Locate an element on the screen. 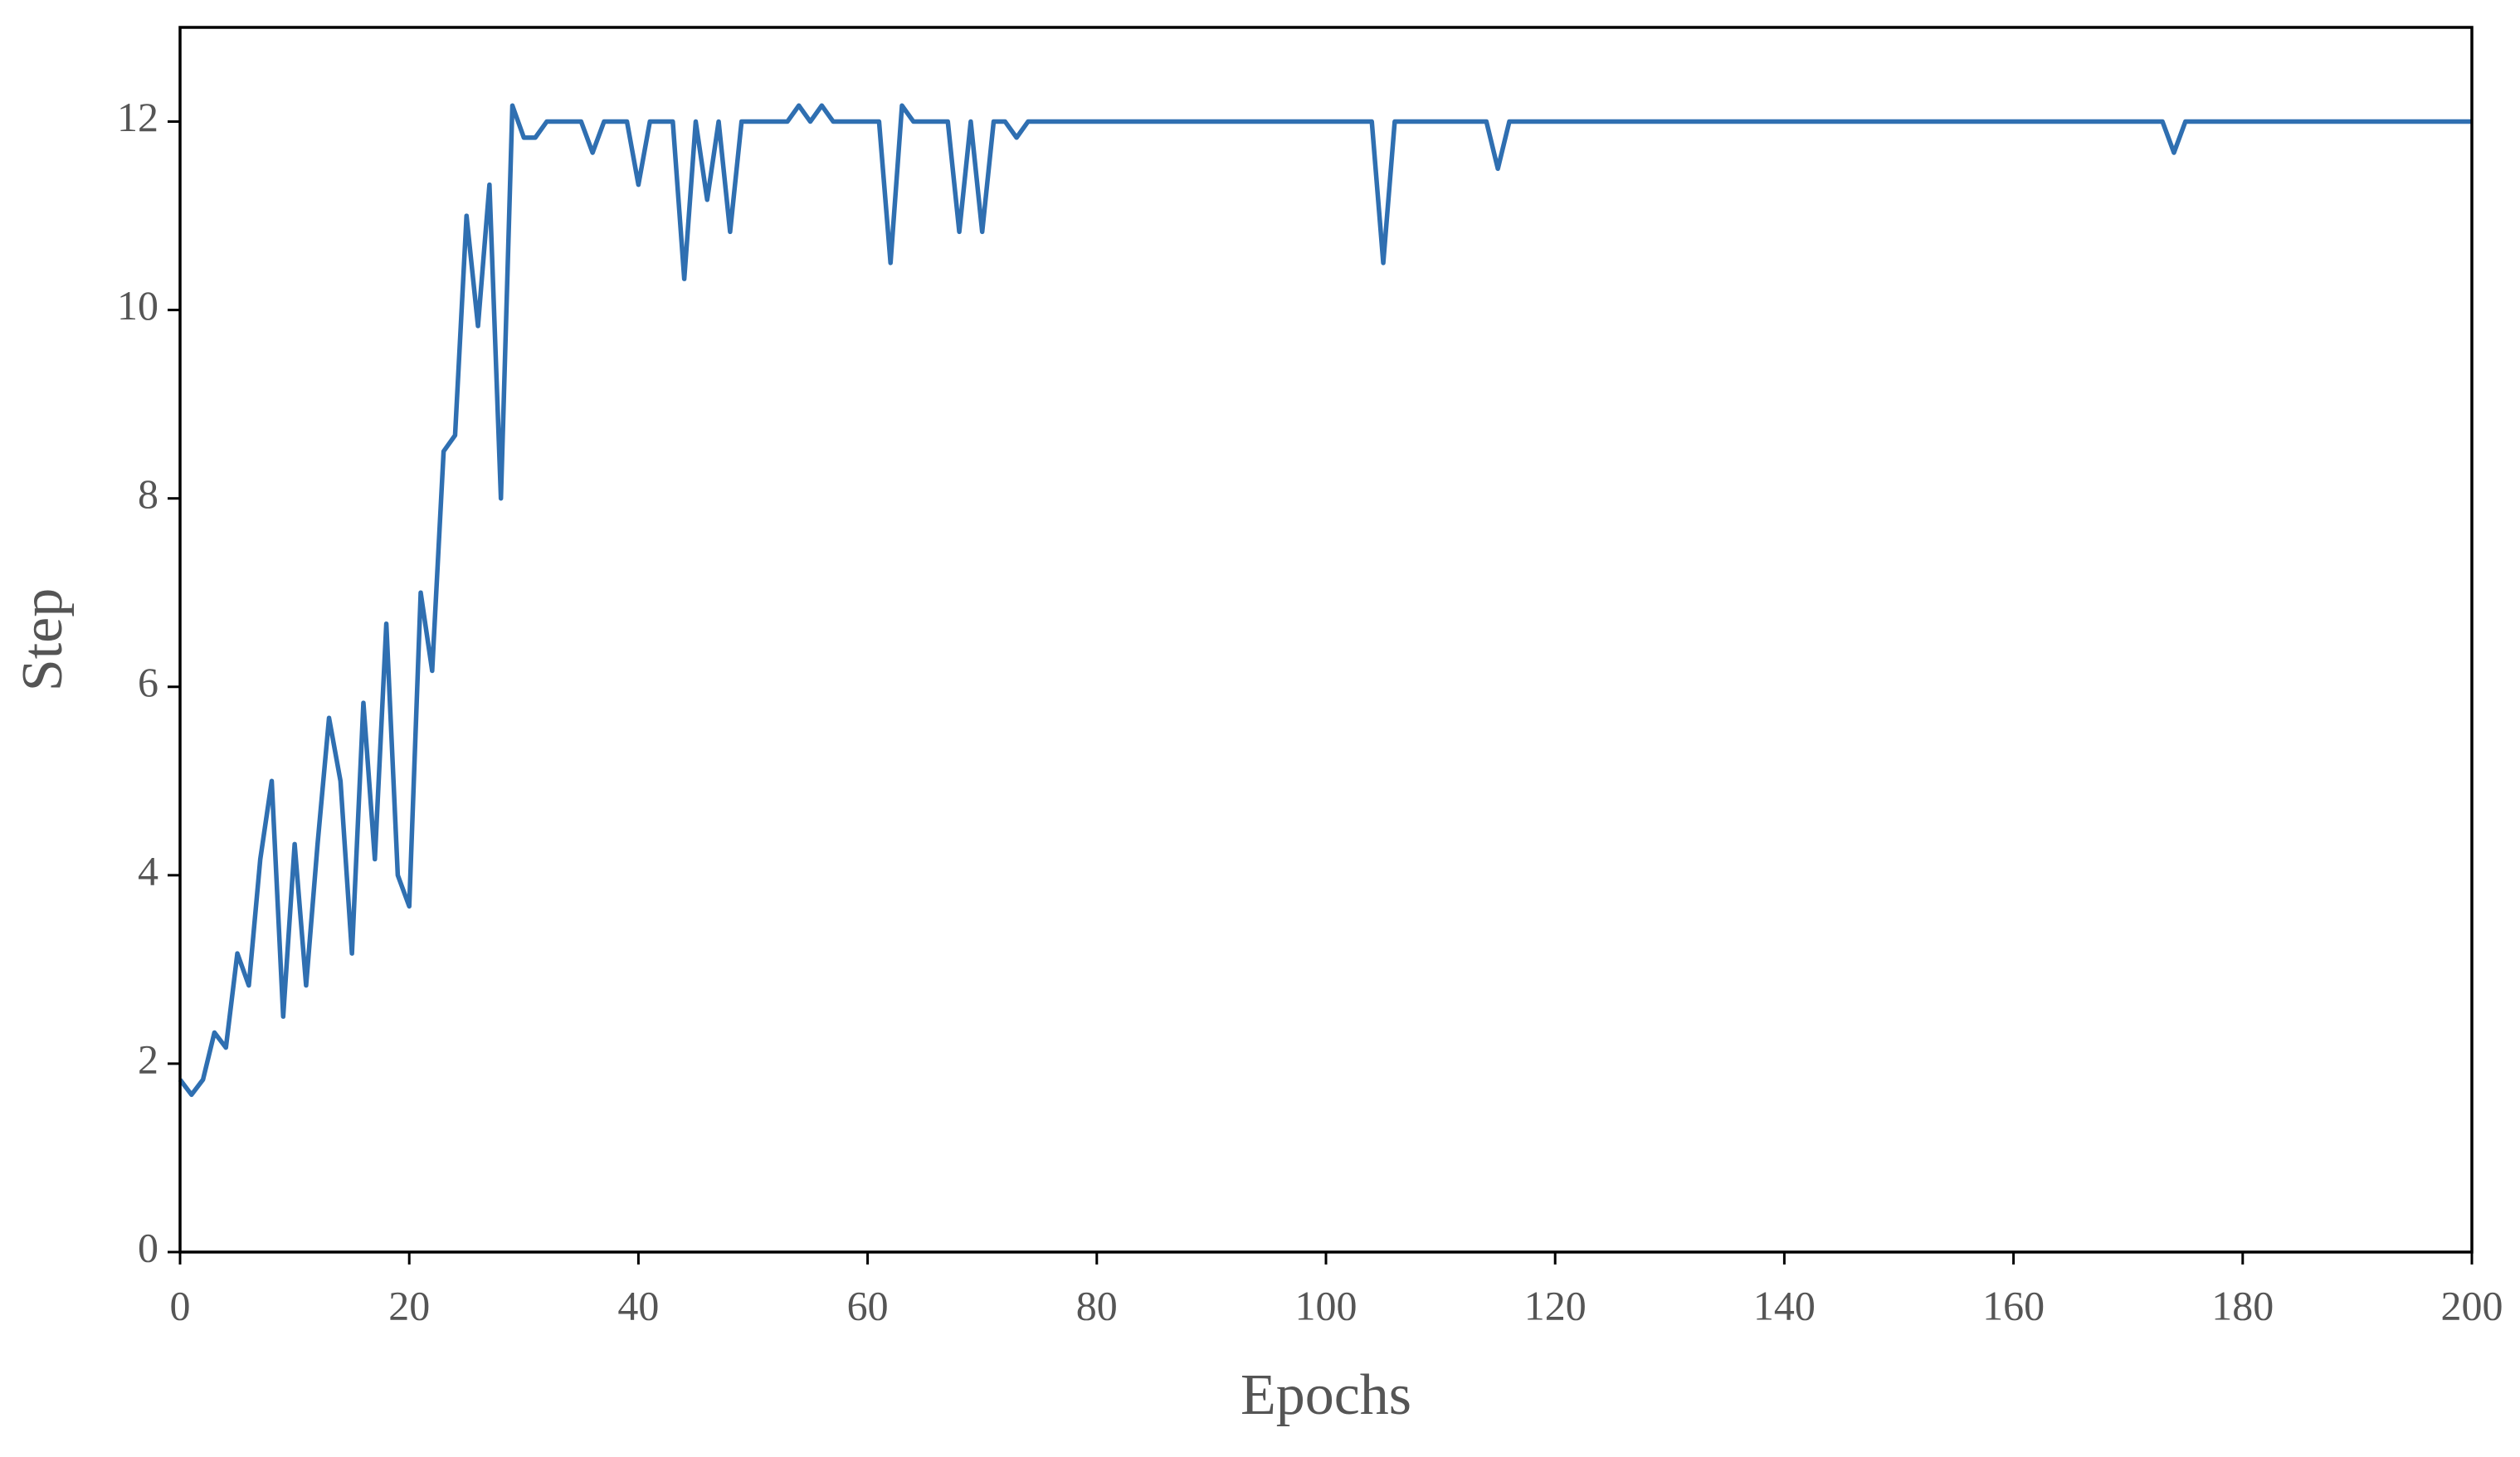 The image size is (2520, 1457). x-tick-label: 20 is located at coordinates (409, 1305).